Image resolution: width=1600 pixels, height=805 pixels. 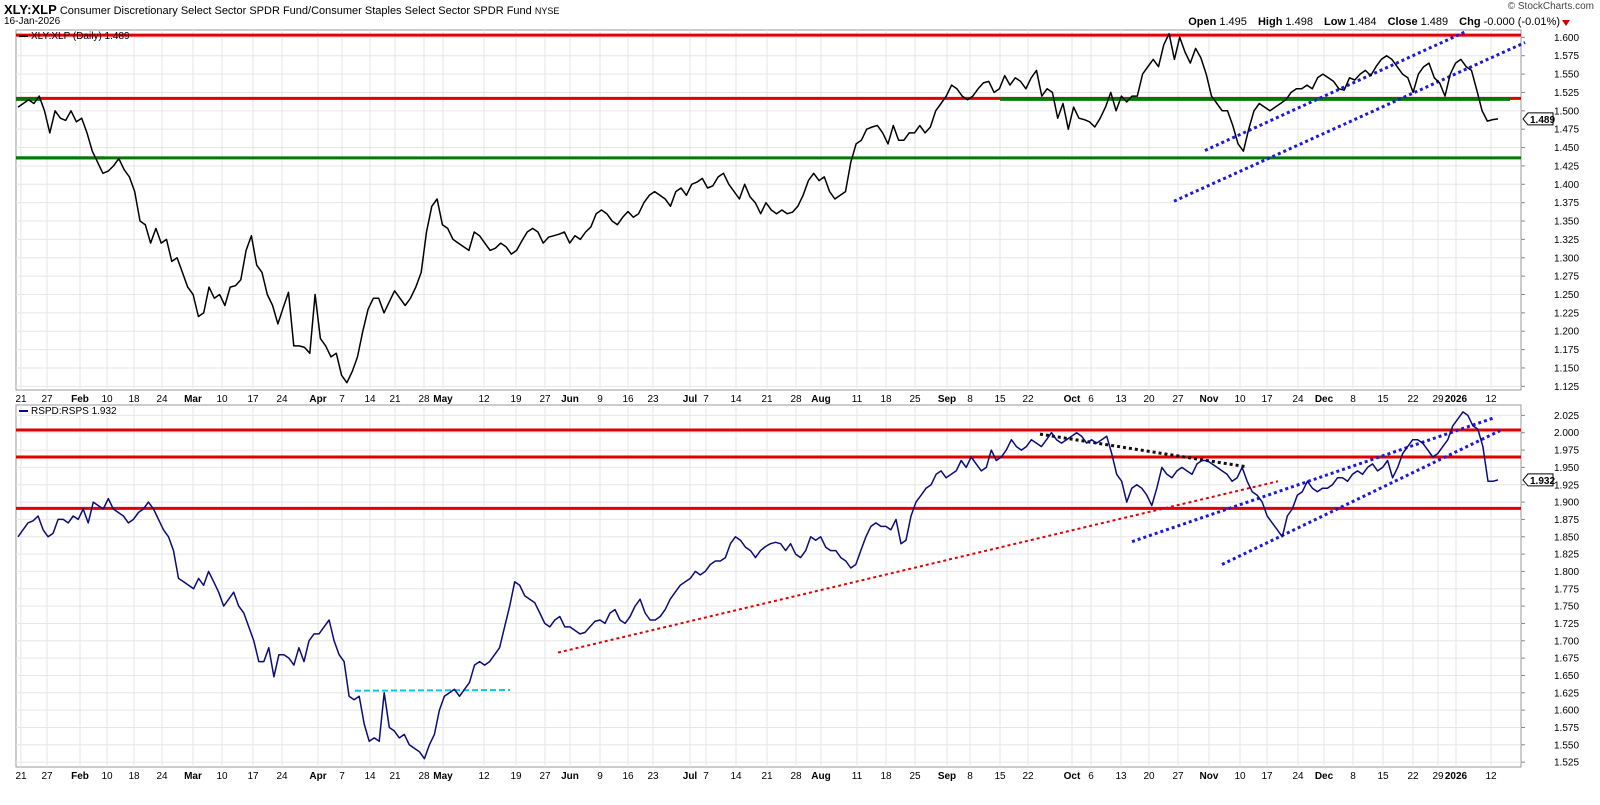 I want to click on y-tick-label: 1.325, so click(x=1566, y=240).